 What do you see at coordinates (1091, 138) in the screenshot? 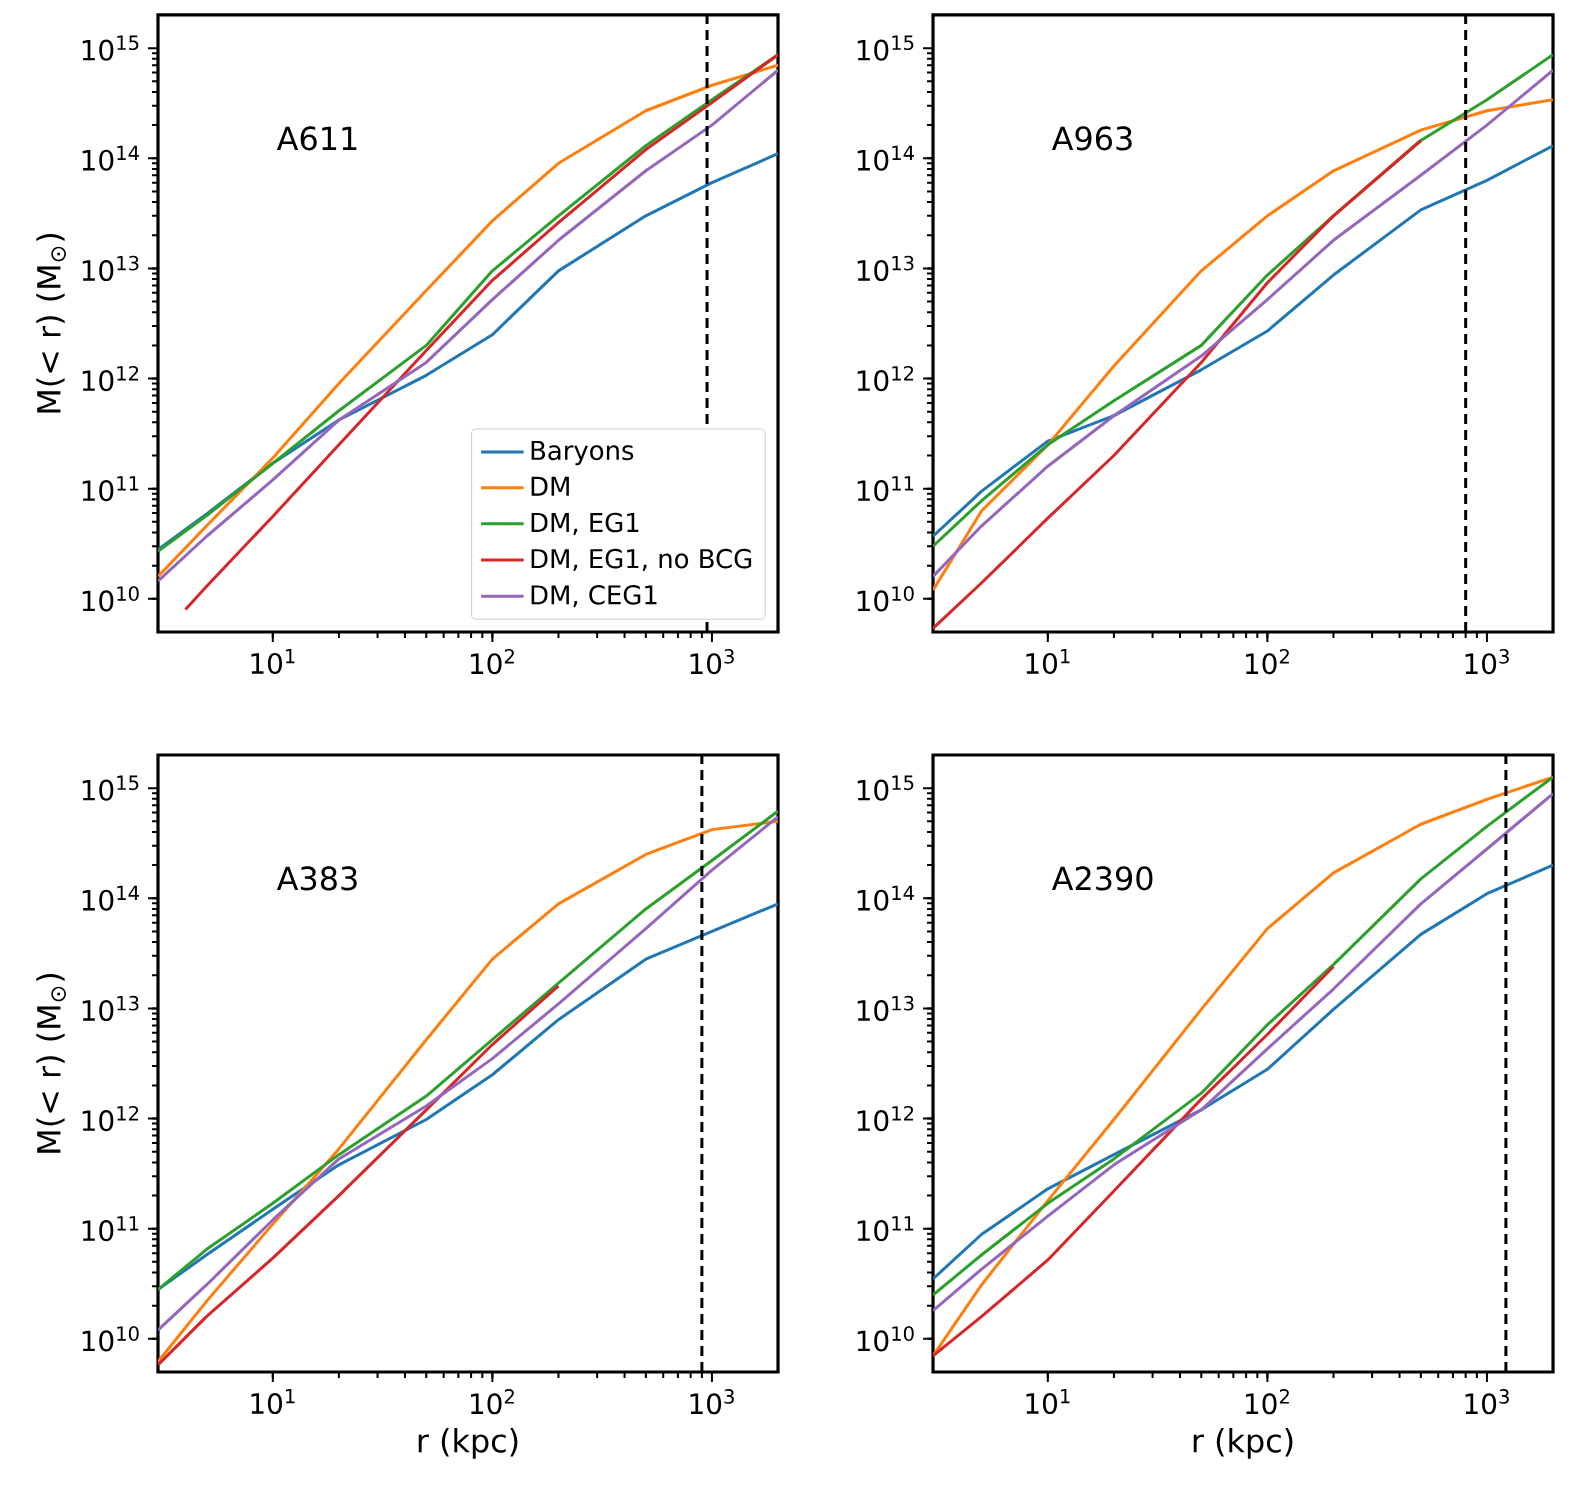
I see `annotation: A963` at bounding box center [1091, 138].